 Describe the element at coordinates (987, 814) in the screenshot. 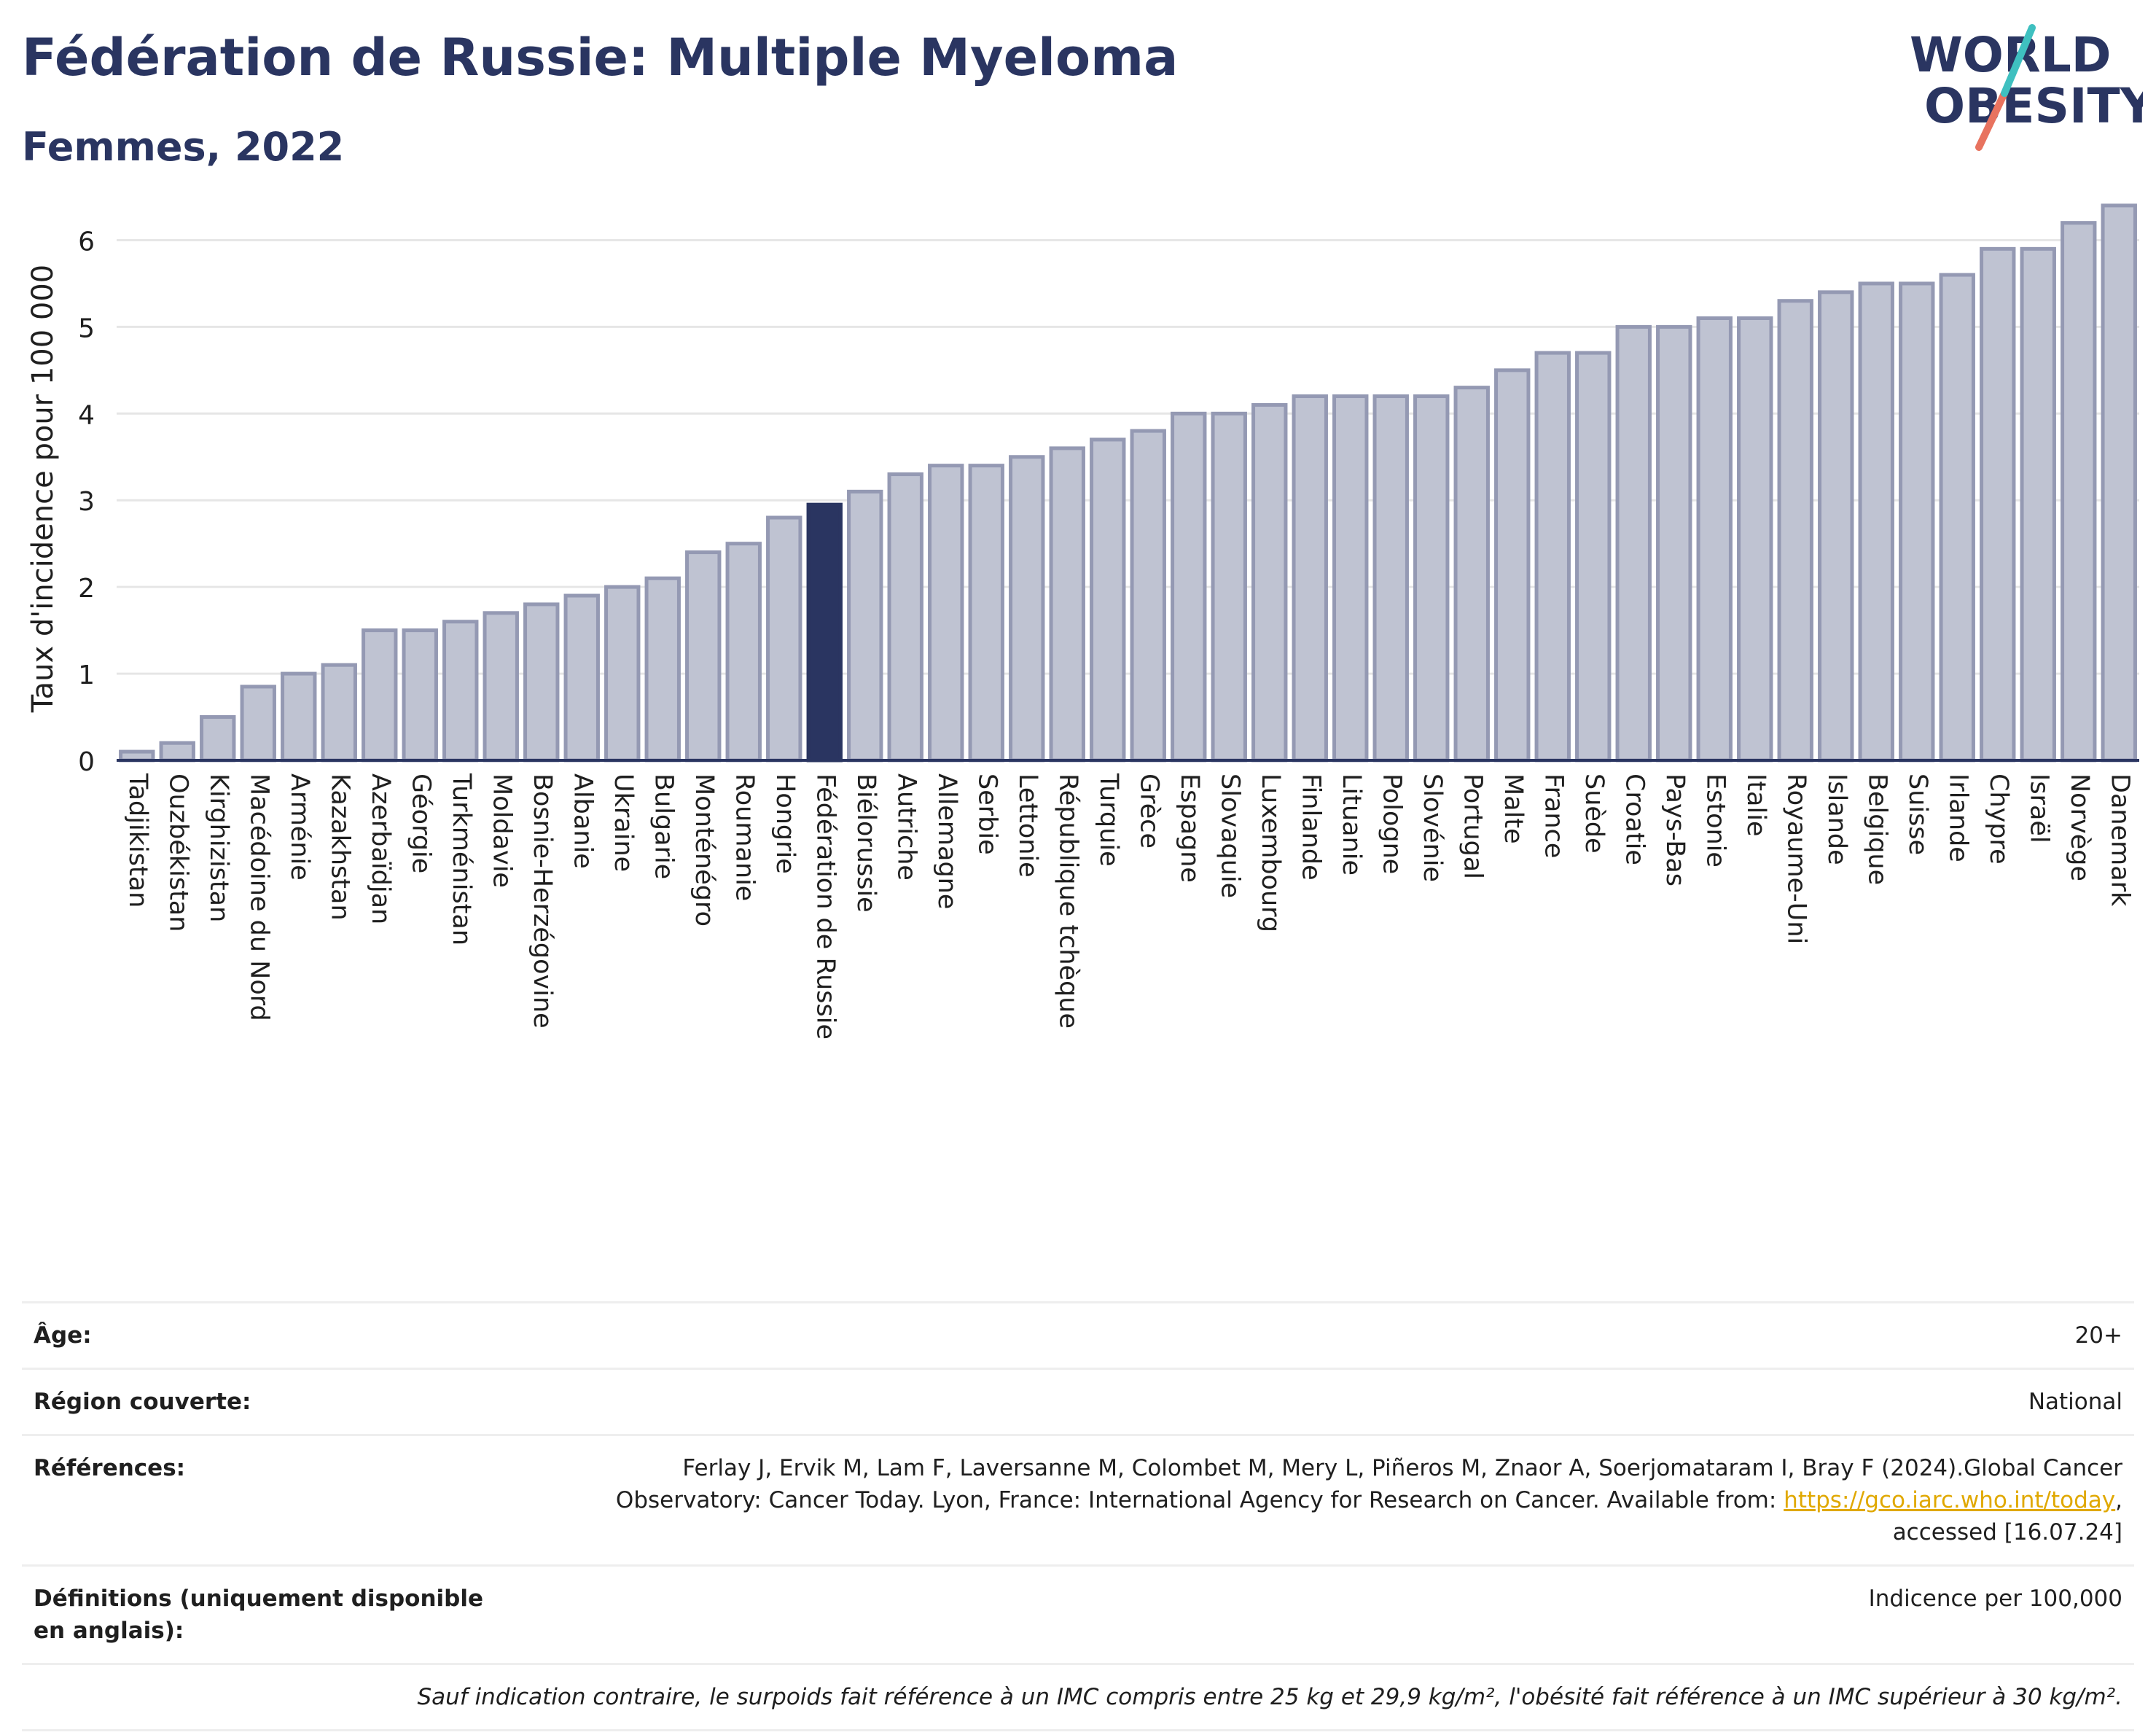

I see `x-tick-label: Serbie` at that location.